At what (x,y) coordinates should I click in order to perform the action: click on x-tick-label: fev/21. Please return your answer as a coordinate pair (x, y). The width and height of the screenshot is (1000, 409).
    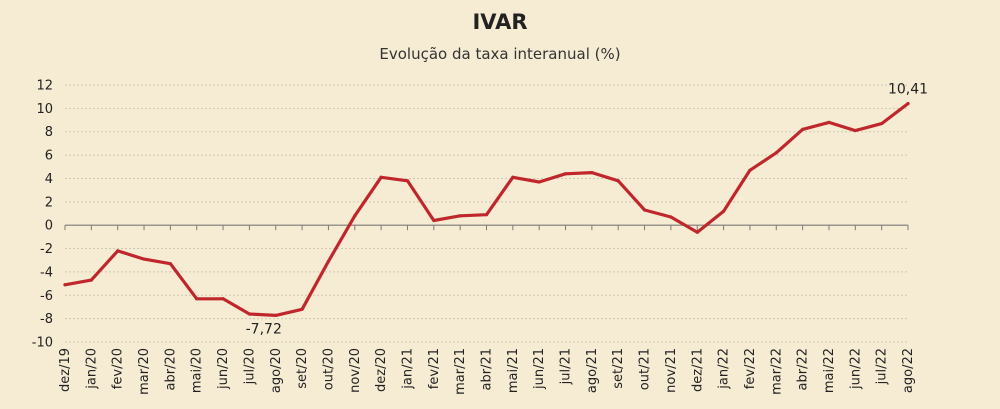
    Looking at the image, I should click on (434, 368).